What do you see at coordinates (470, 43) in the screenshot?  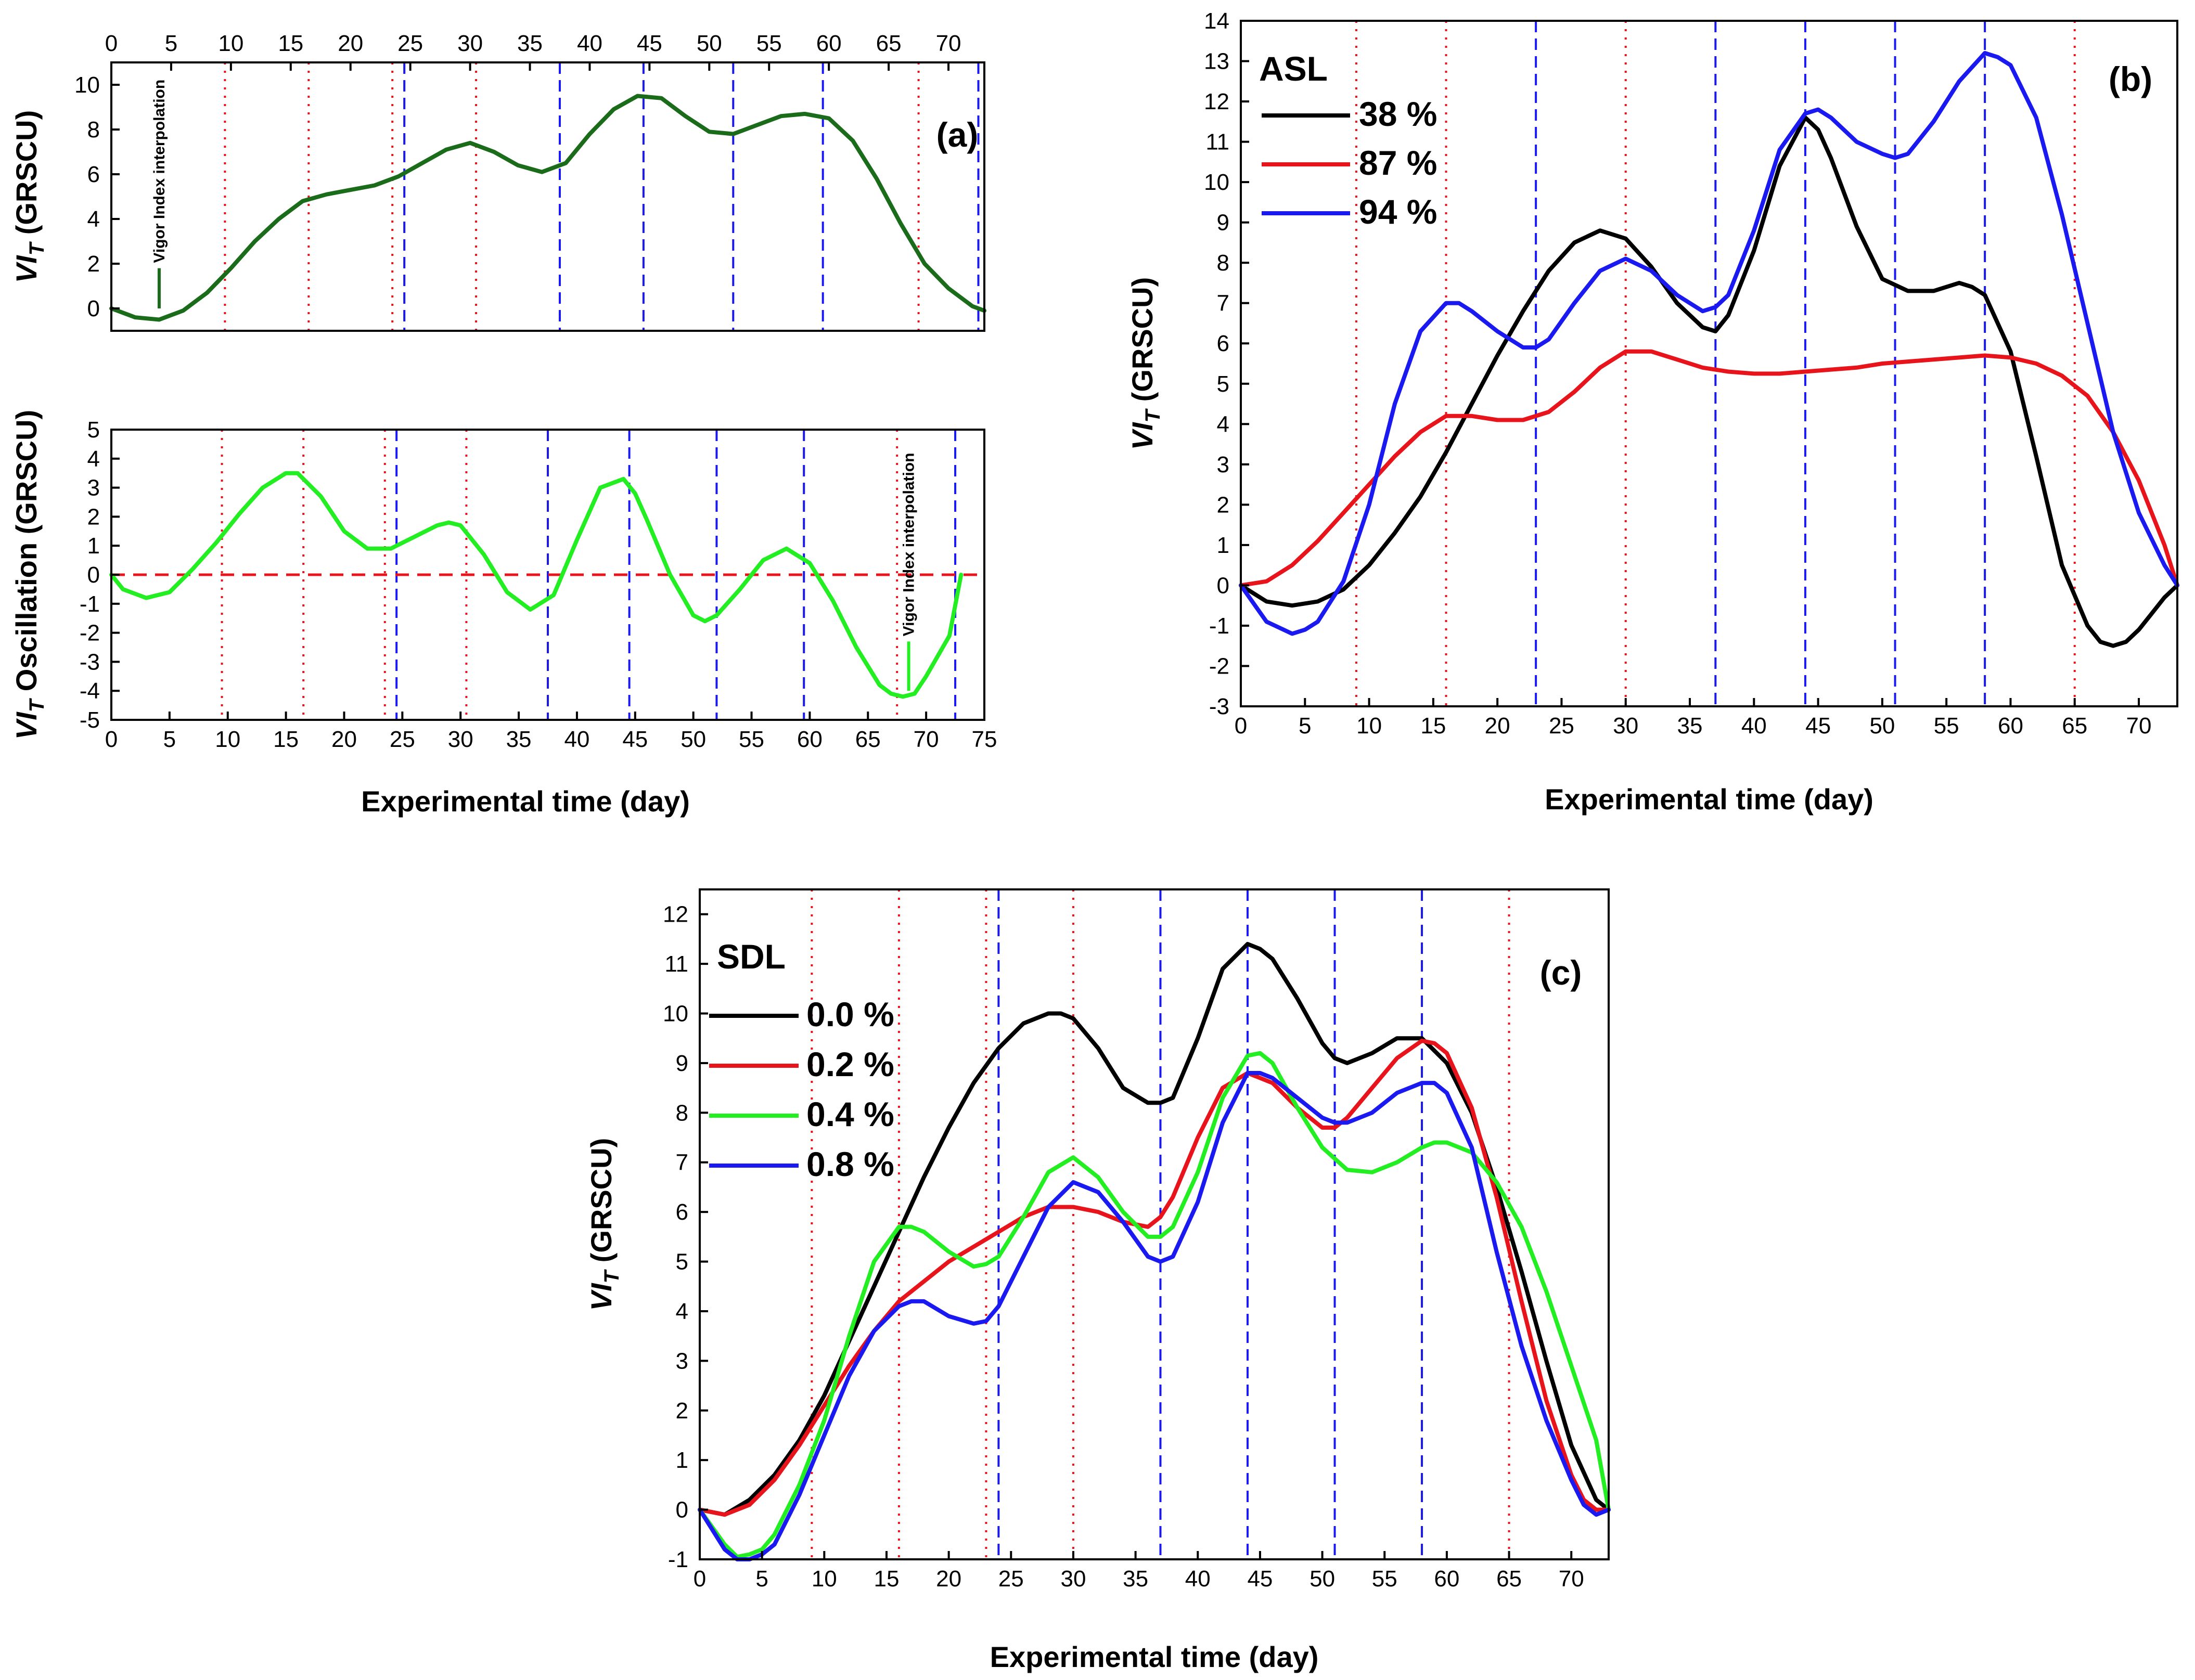 I see `x-tick-label-top: 30` at bounding box center [470, 43].